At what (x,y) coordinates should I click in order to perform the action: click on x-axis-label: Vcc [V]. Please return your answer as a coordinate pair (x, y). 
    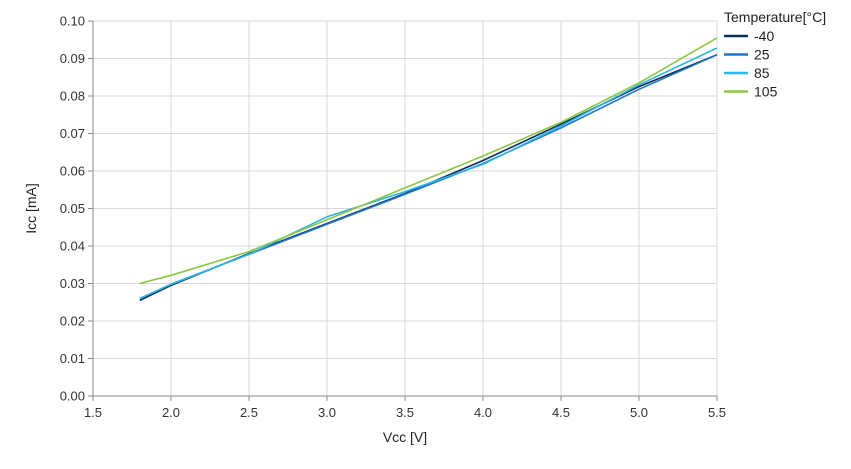
    Looking at the image, I should click on (405, 437).